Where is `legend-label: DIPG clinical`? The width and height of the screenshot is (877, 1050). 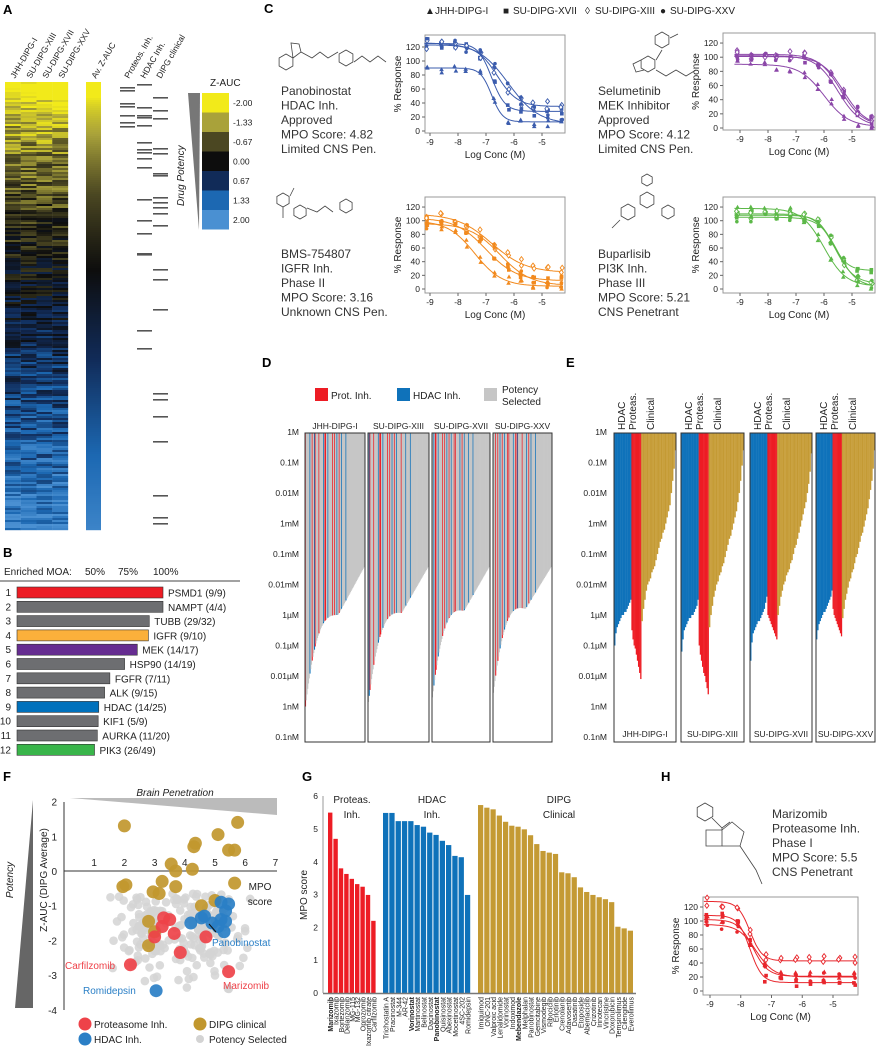
legend-label: DIPG clinical is located at coordinates (237, 1025).